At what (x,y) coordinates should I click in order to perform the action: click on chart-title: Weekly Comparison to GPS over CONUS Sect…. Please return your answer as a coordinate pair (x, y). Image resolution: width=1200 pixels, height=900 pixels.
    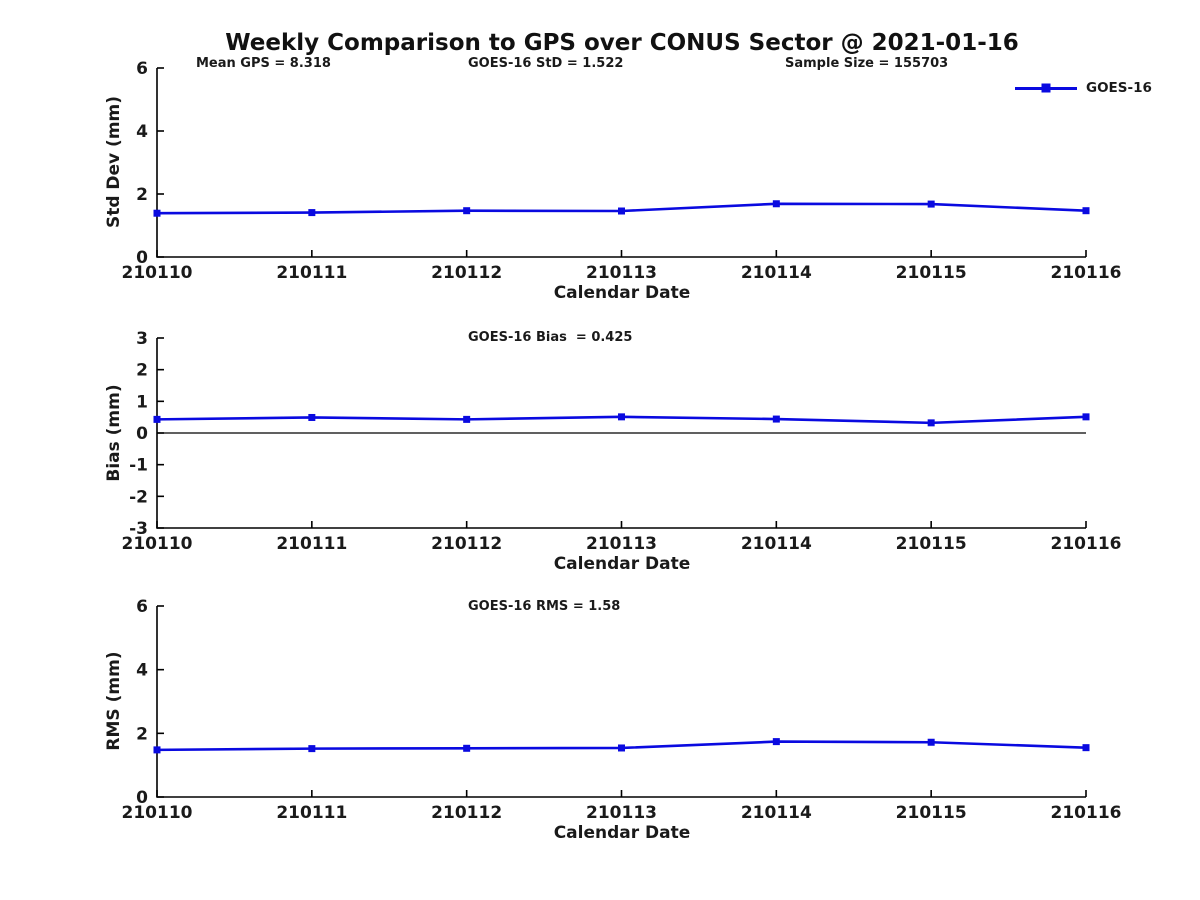
    Looking at the image, I should click on (622, 43).